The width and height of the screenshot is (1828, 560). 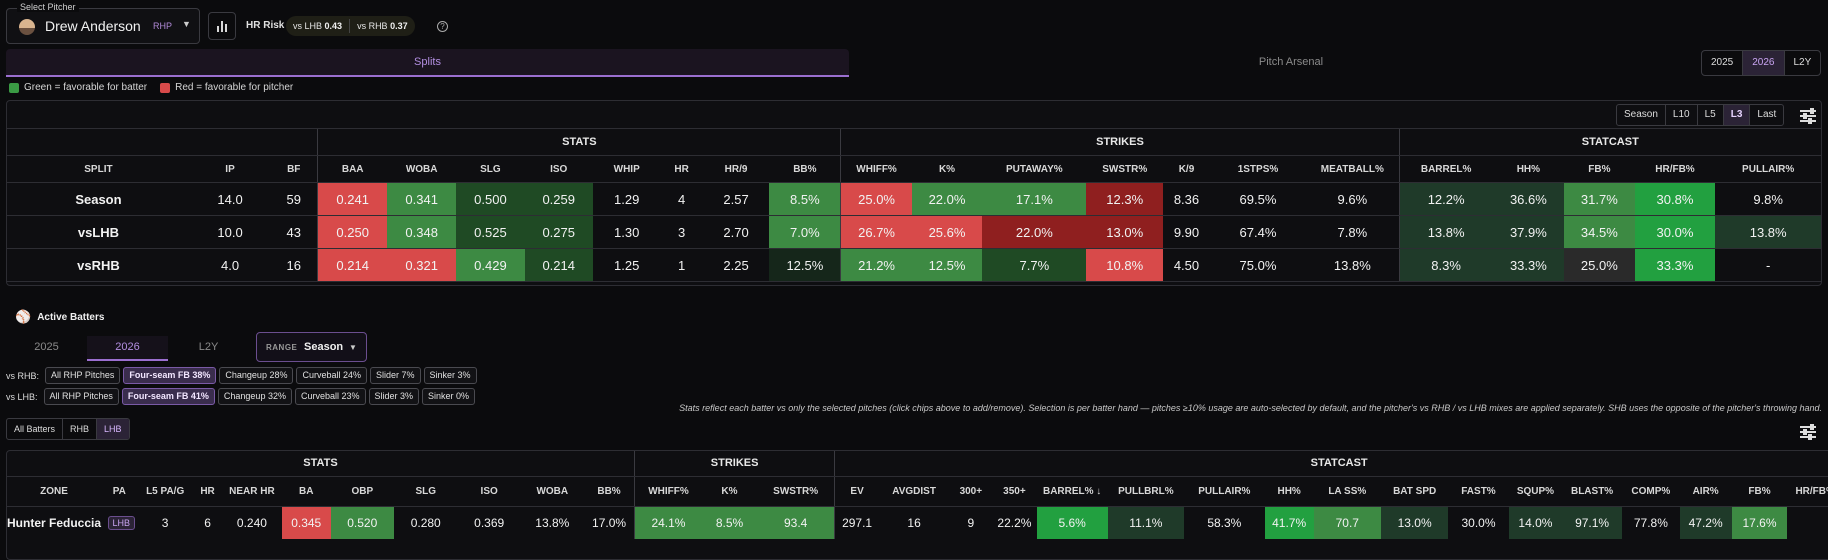 What do you see at coordinates (80, 429) in the screenshot?
I see `hand-filter-option: RHB` at bounding box center [80, 429].